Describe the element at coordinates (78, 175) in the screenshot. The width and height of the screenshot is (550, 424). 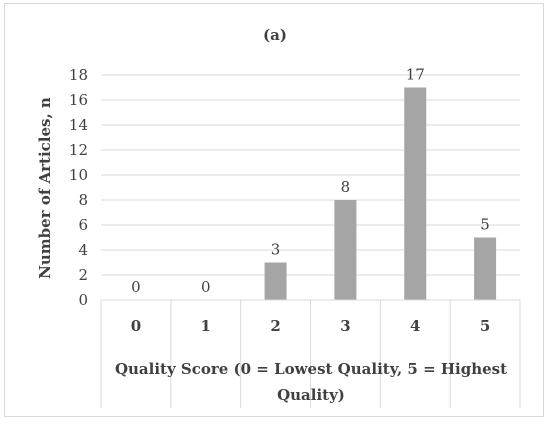
I see `y-tick-label: 10` at that location.